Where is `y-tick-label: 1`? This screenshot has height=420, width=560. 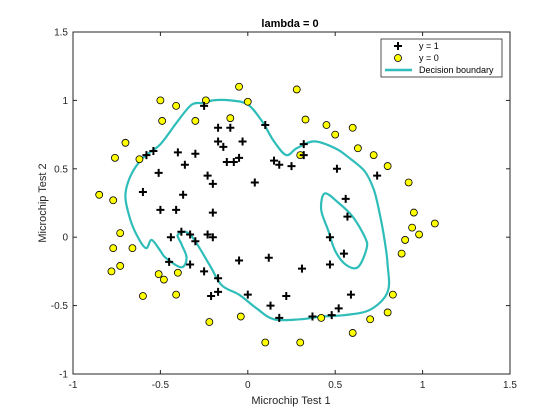 y-tick-label: 1 is located at coordinates (65, 101).